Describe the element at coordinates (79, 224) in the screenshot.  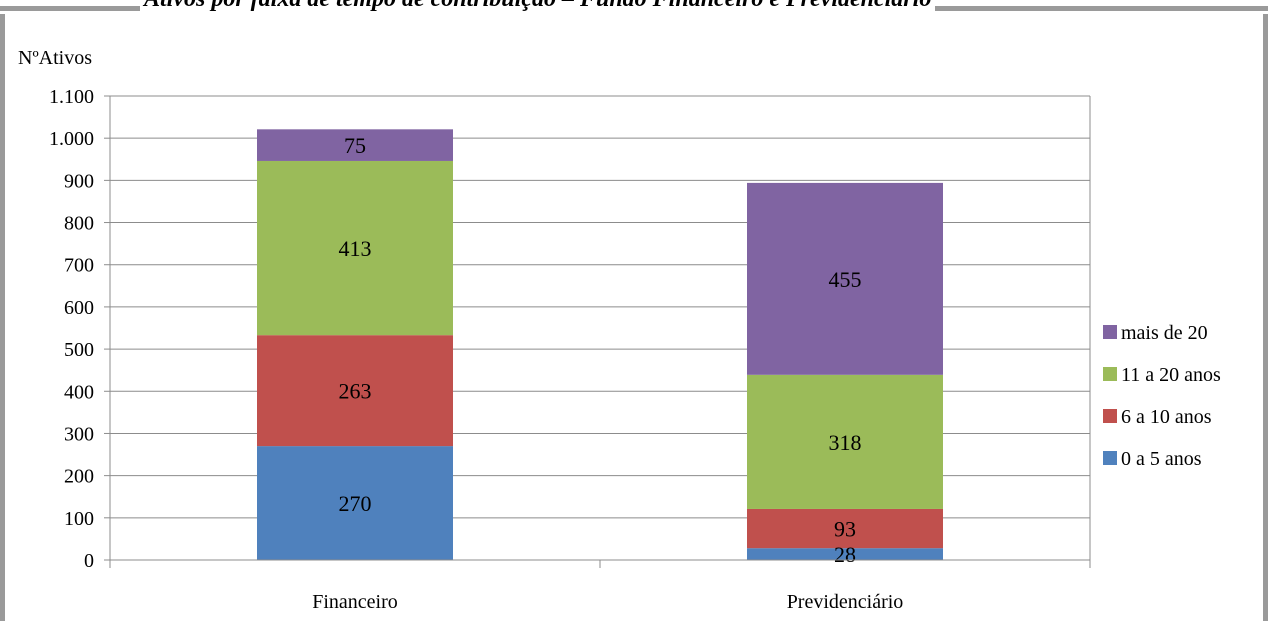
I see `y-tick-label: 800` at that location.